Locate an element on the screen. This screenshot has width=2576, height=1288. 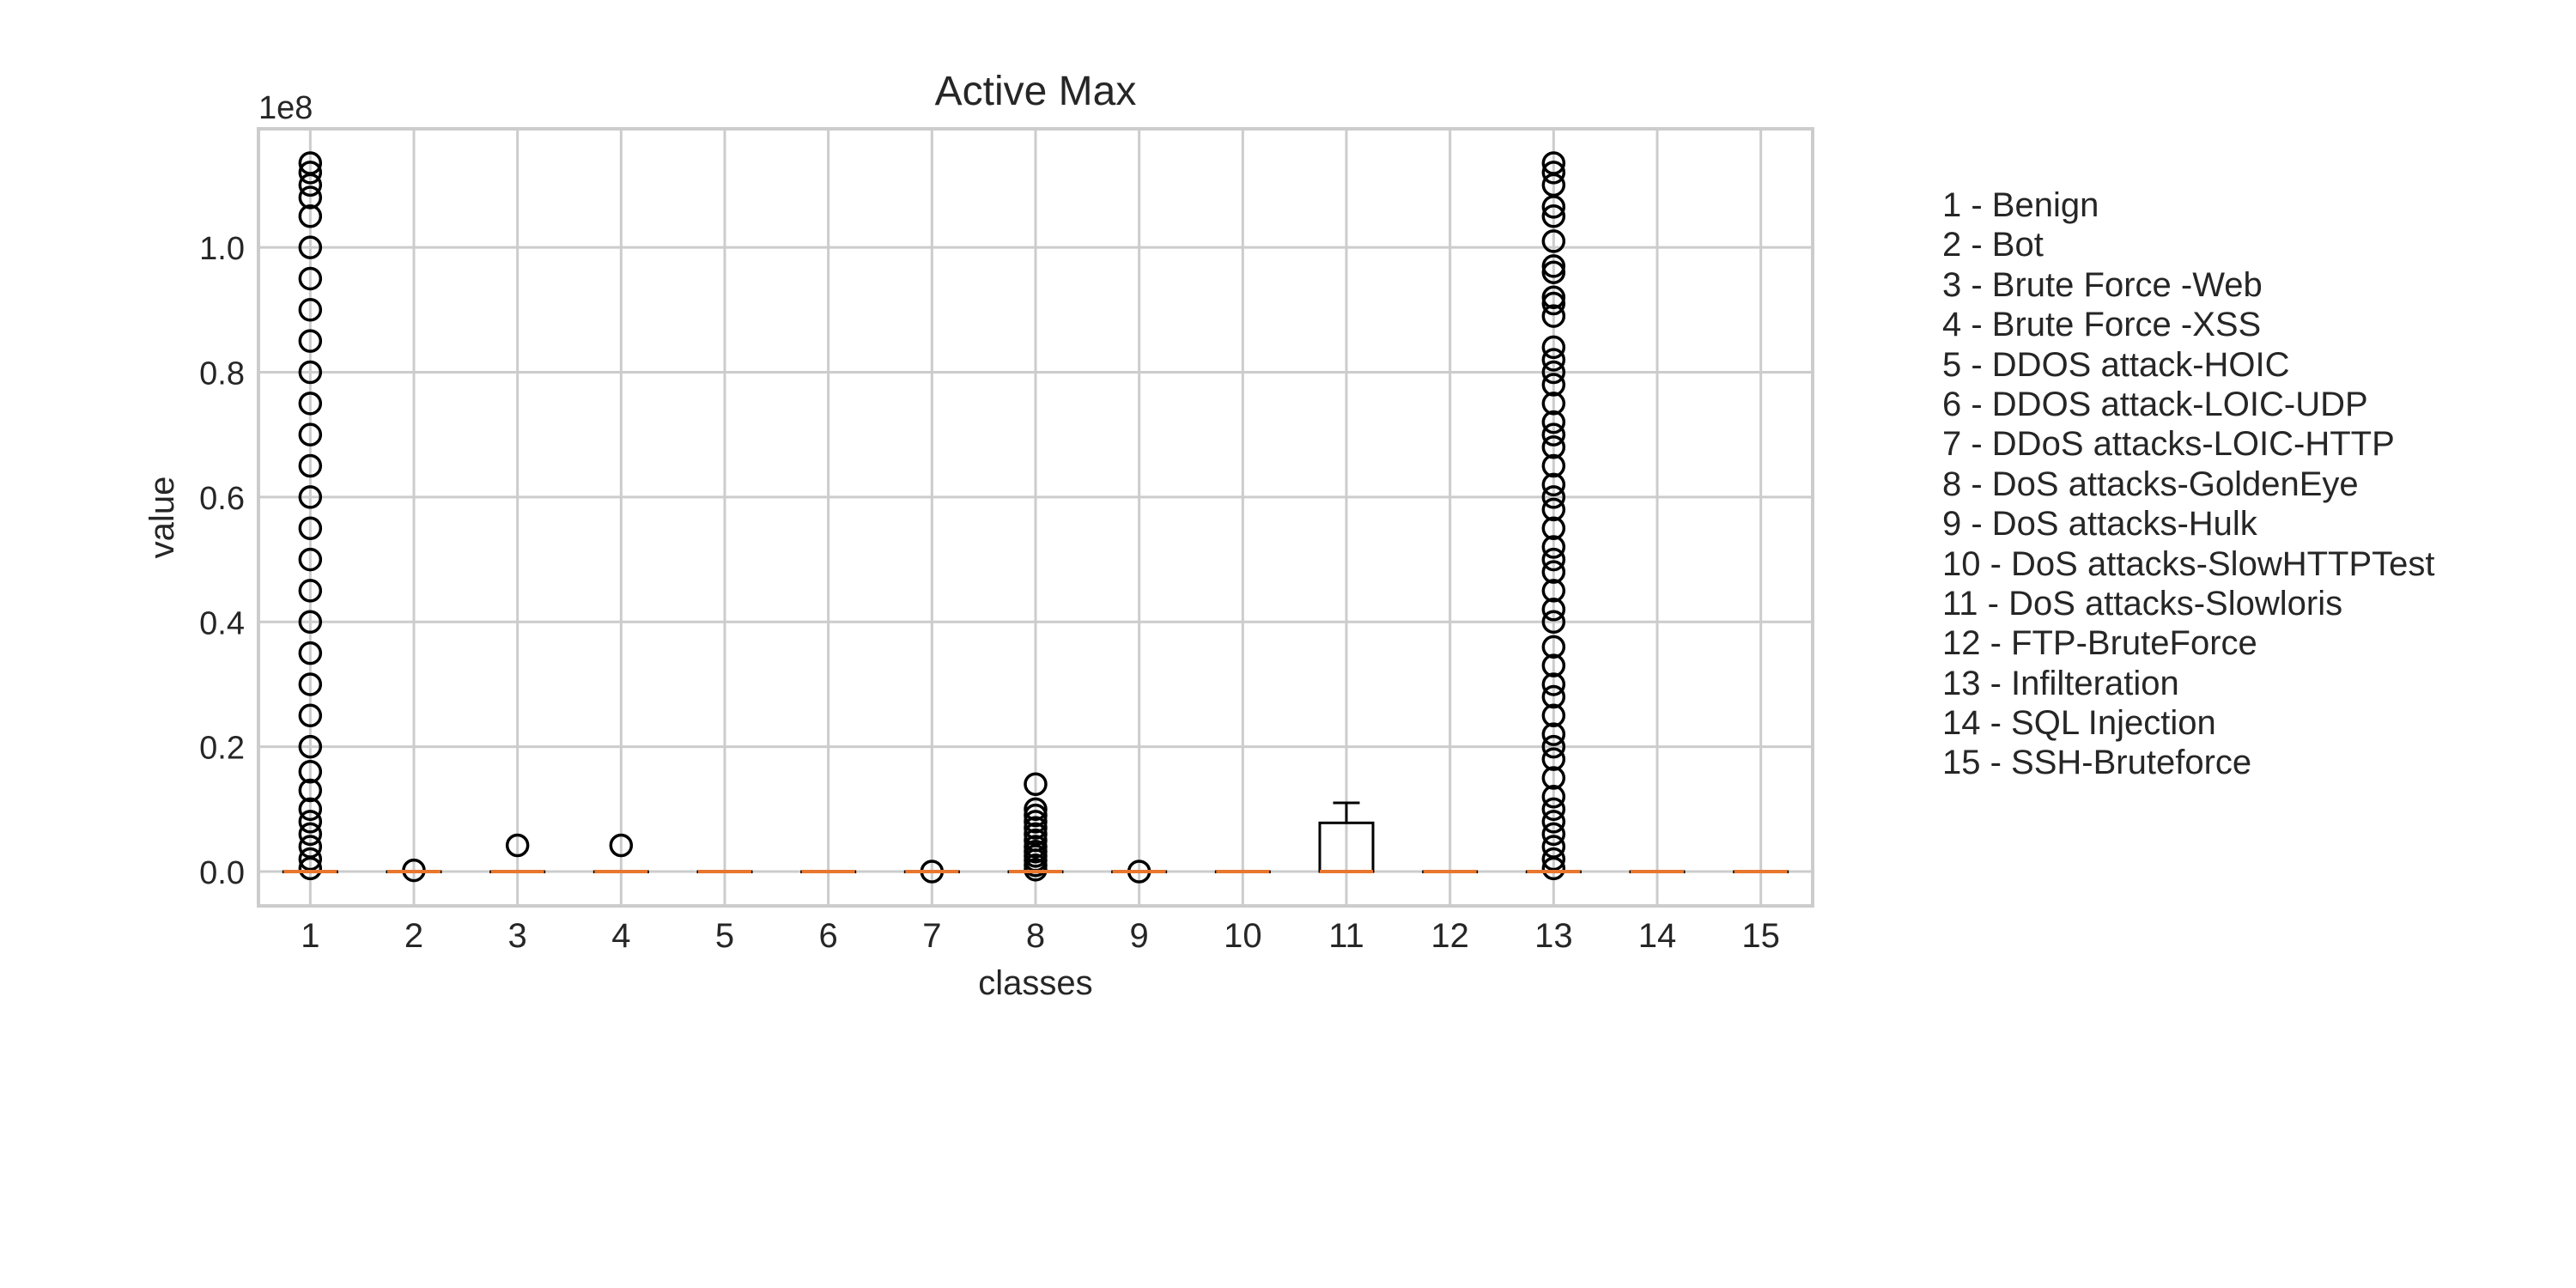
y-axis-label: value is located at coordinates (162, 518).